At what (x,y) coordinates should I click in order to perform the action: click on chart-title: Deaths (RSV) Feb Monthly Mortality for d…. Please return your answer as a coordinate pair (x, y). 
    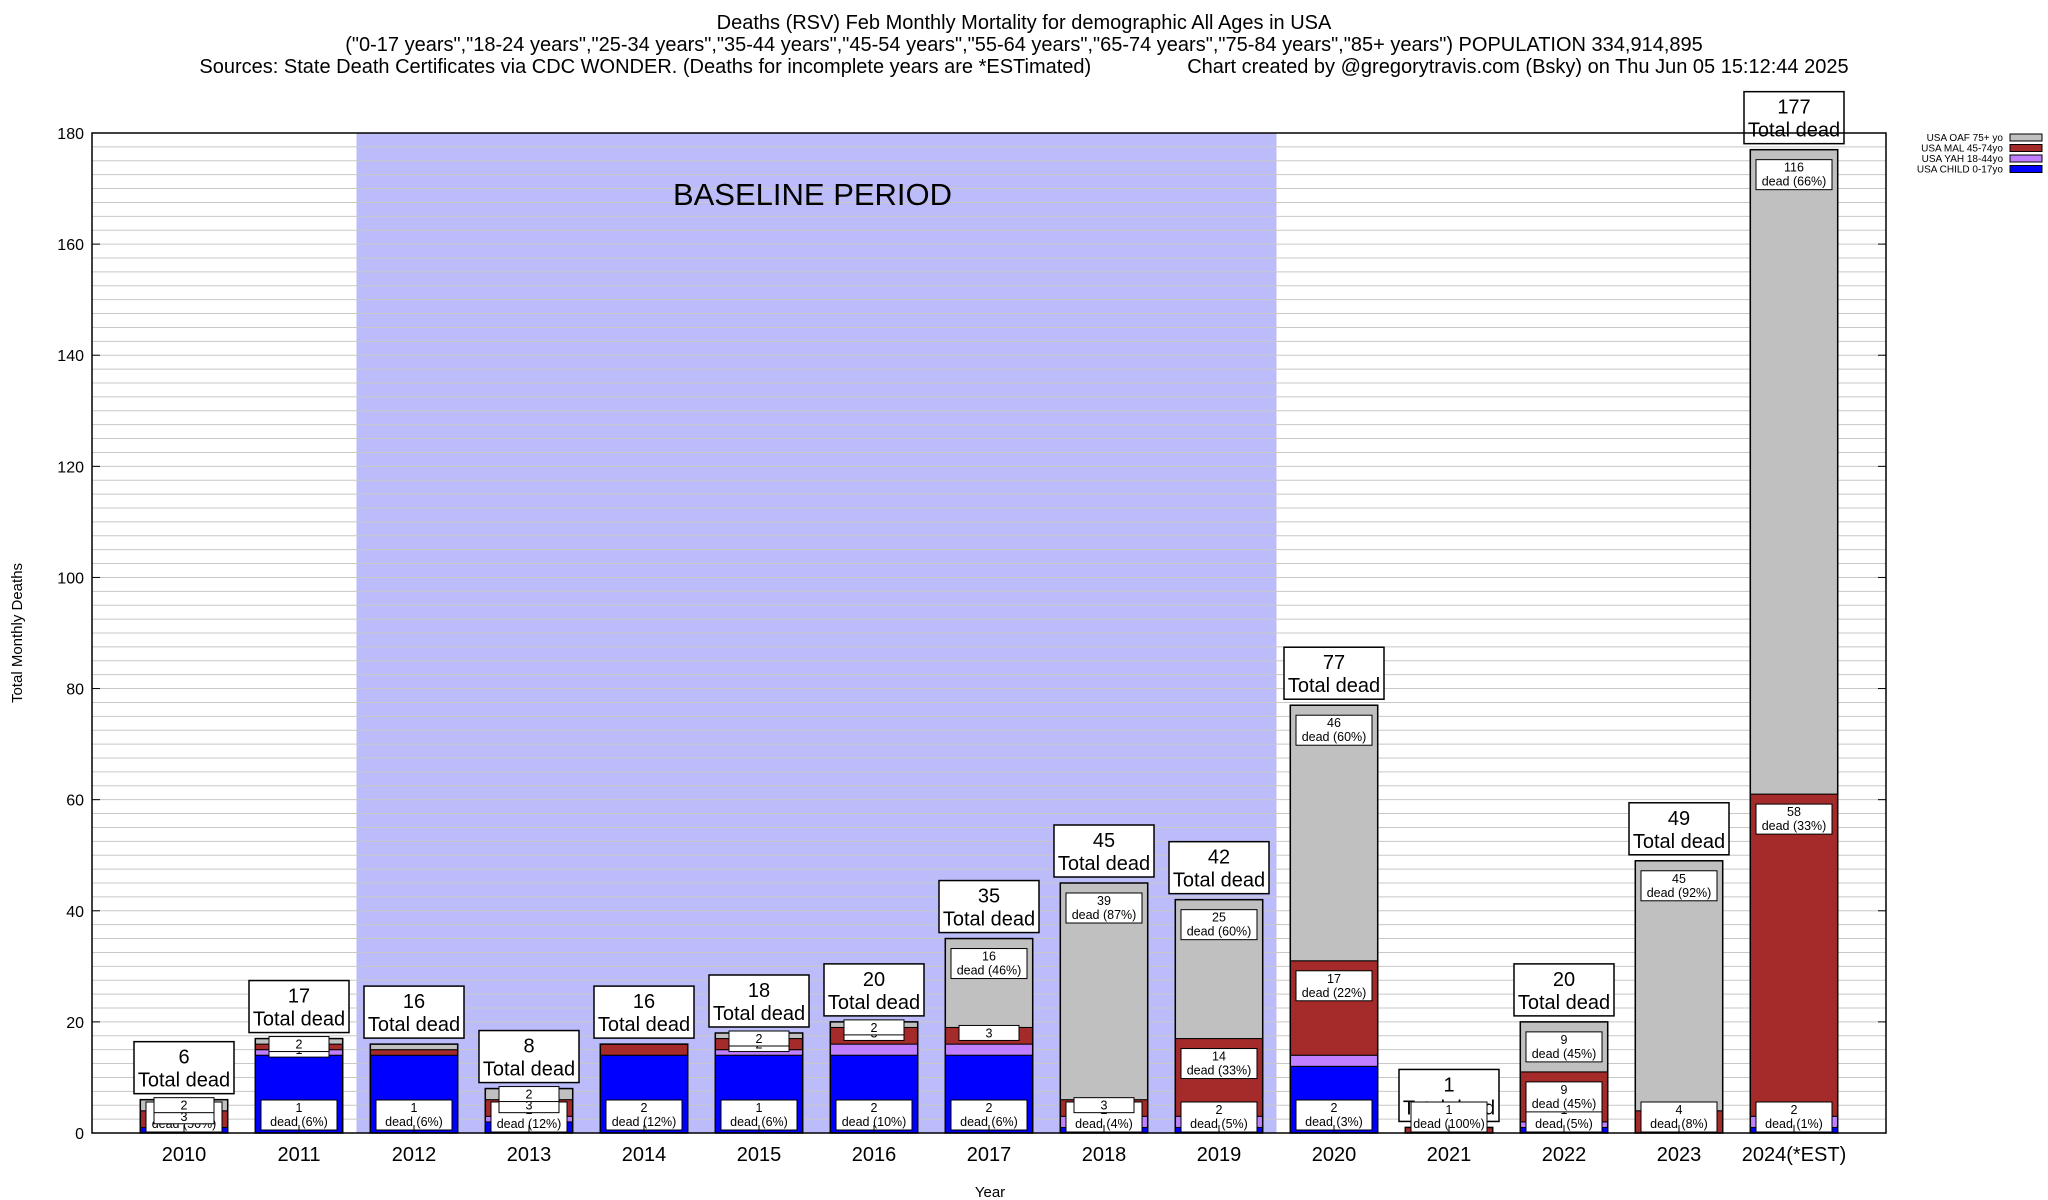
    Looking at the image, I should click on (1024, 23).